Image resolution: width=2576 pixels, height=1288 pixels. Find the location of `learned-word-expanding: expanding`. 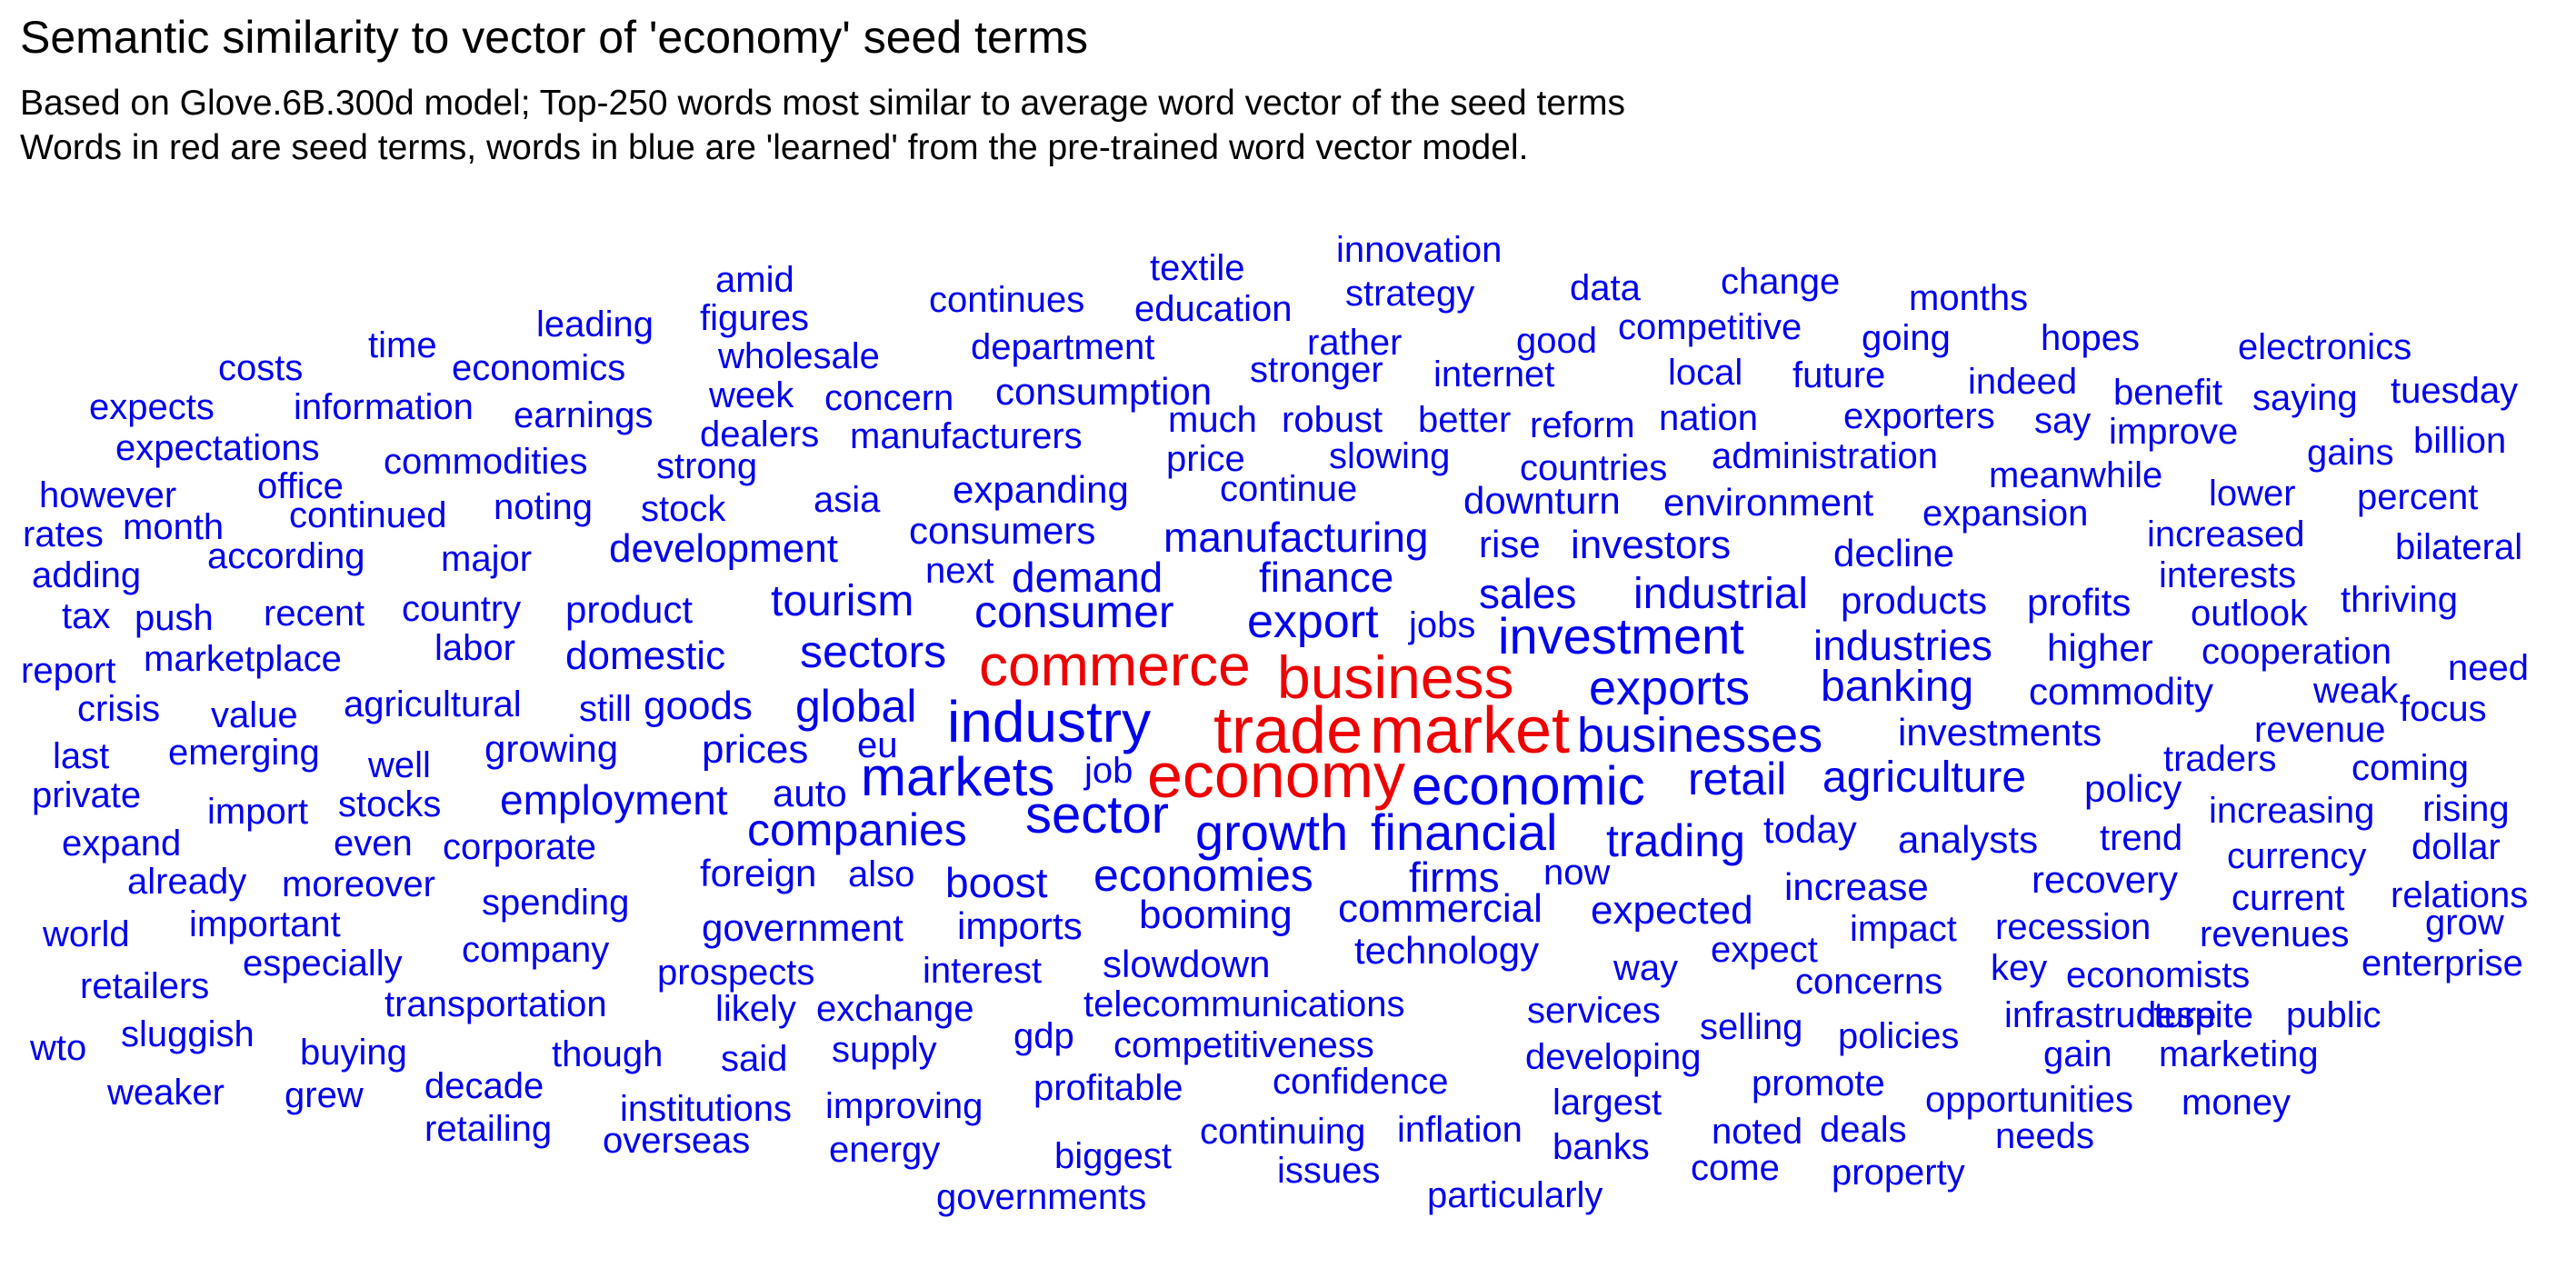

learned-word-expanding: expanding is located at coordinates (1041, 489).